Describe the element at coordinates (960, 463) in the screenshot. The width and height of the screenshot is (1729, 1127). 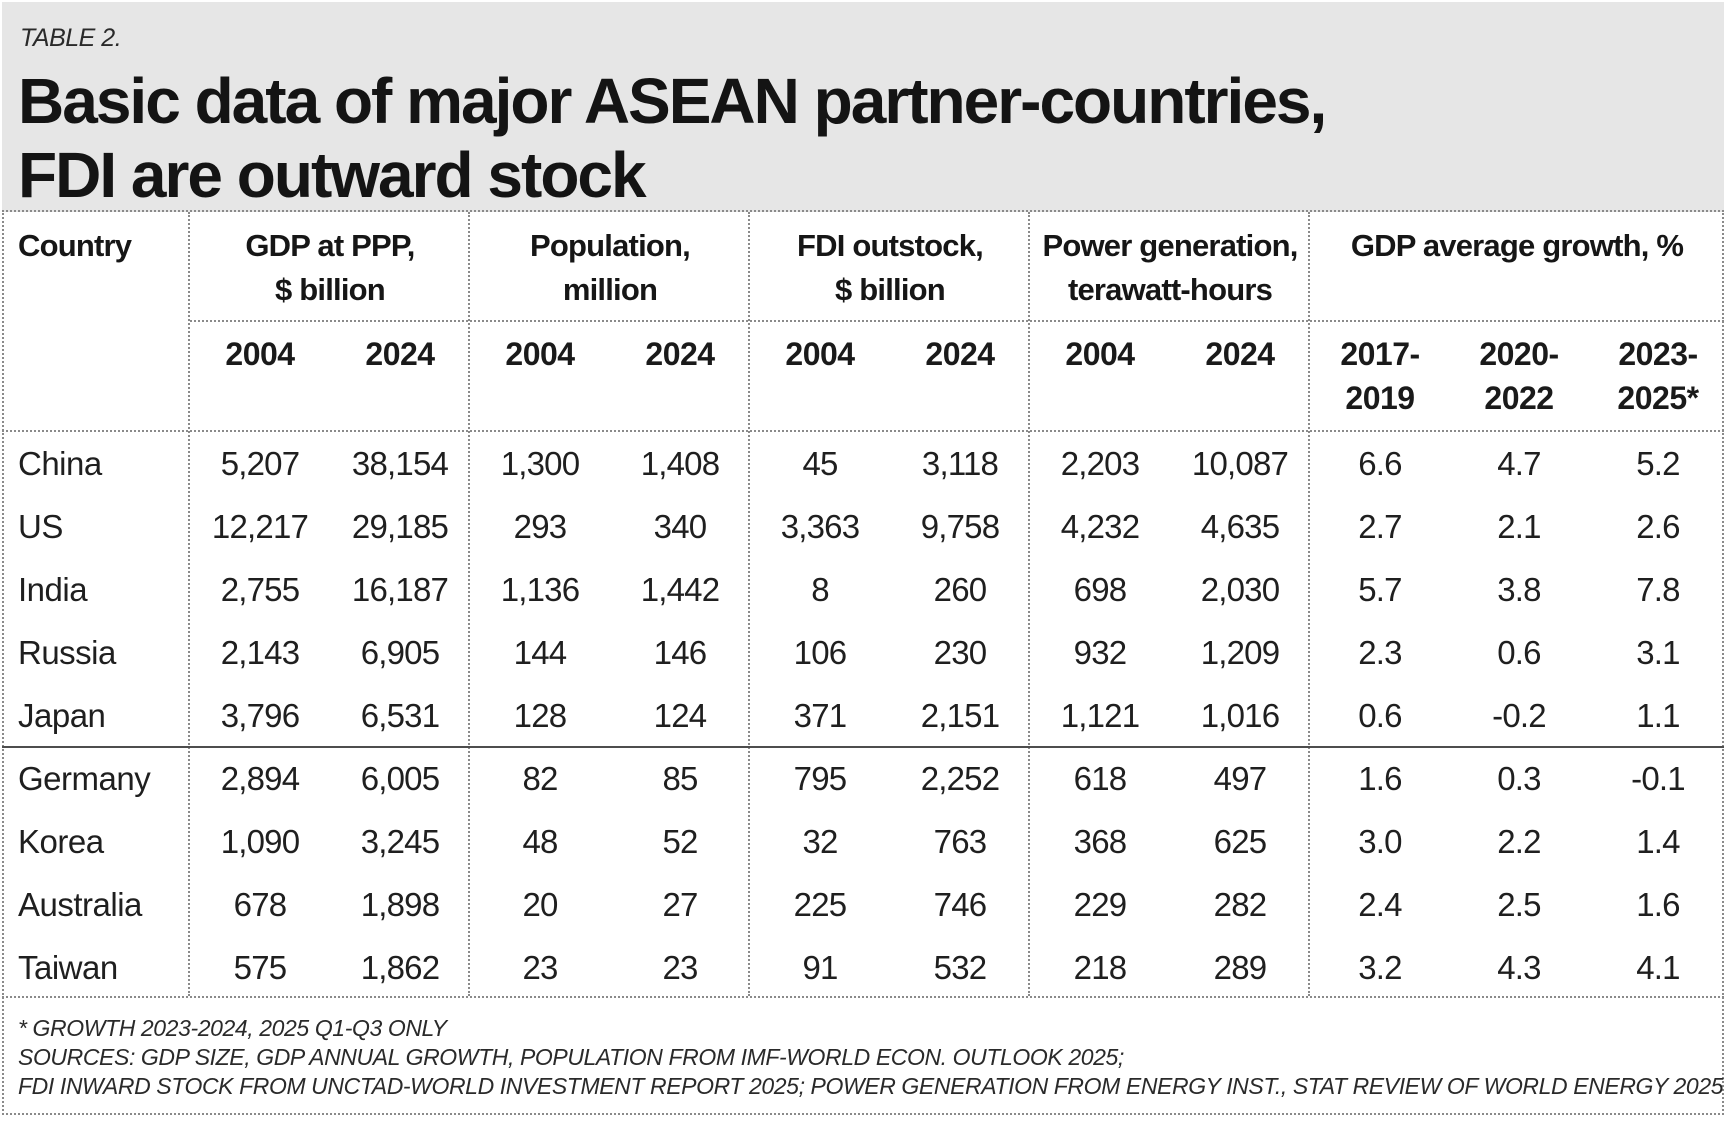
I see `table-cell: 3,118` at that location.